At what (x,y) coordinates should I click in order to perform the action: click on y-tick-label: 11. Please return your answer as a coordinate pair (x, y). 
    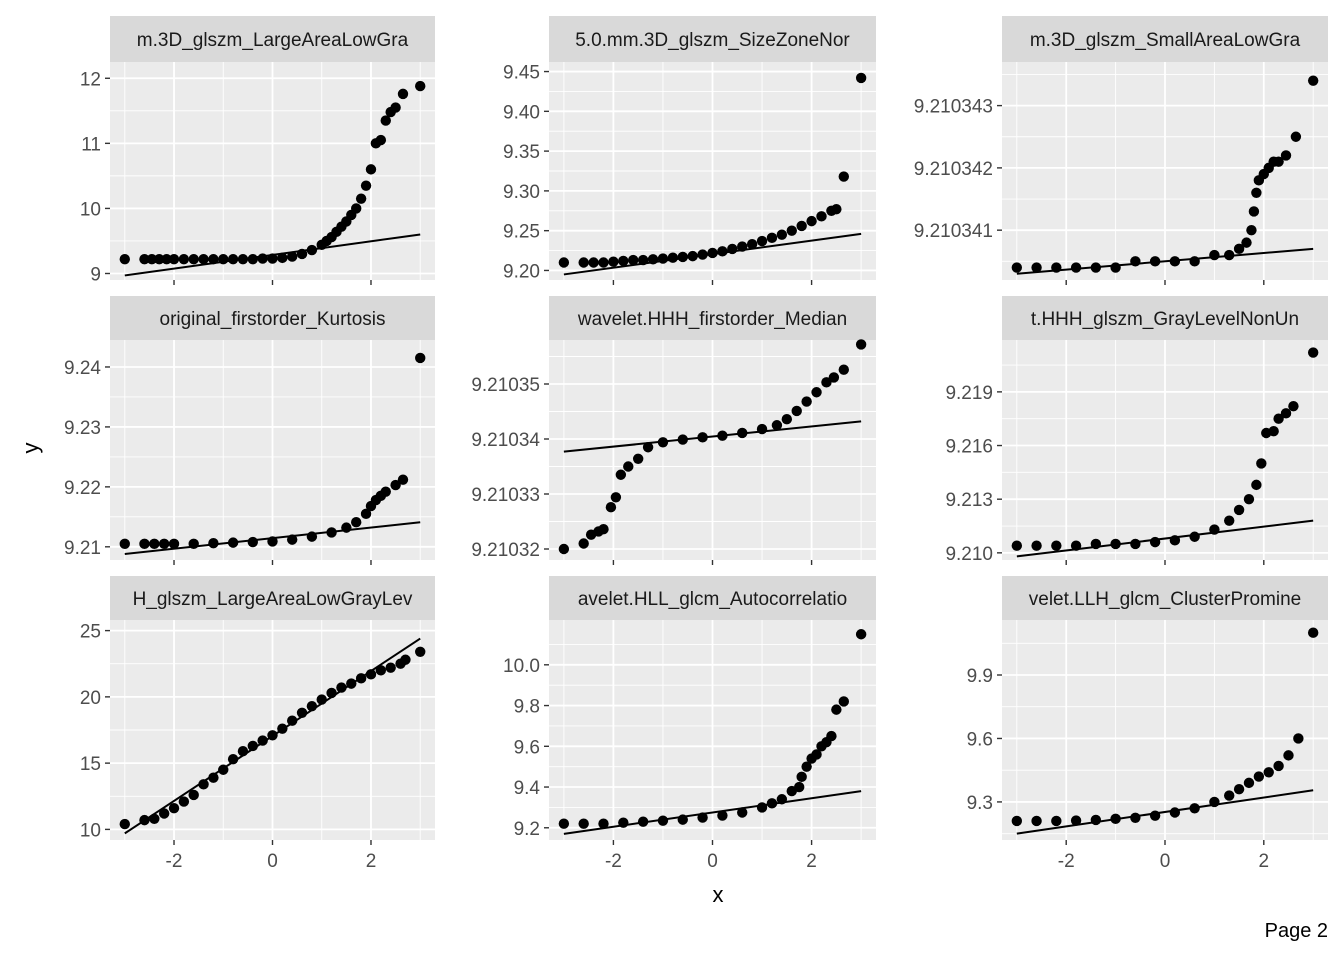
    Looking at the image, I should click on (91, 144).